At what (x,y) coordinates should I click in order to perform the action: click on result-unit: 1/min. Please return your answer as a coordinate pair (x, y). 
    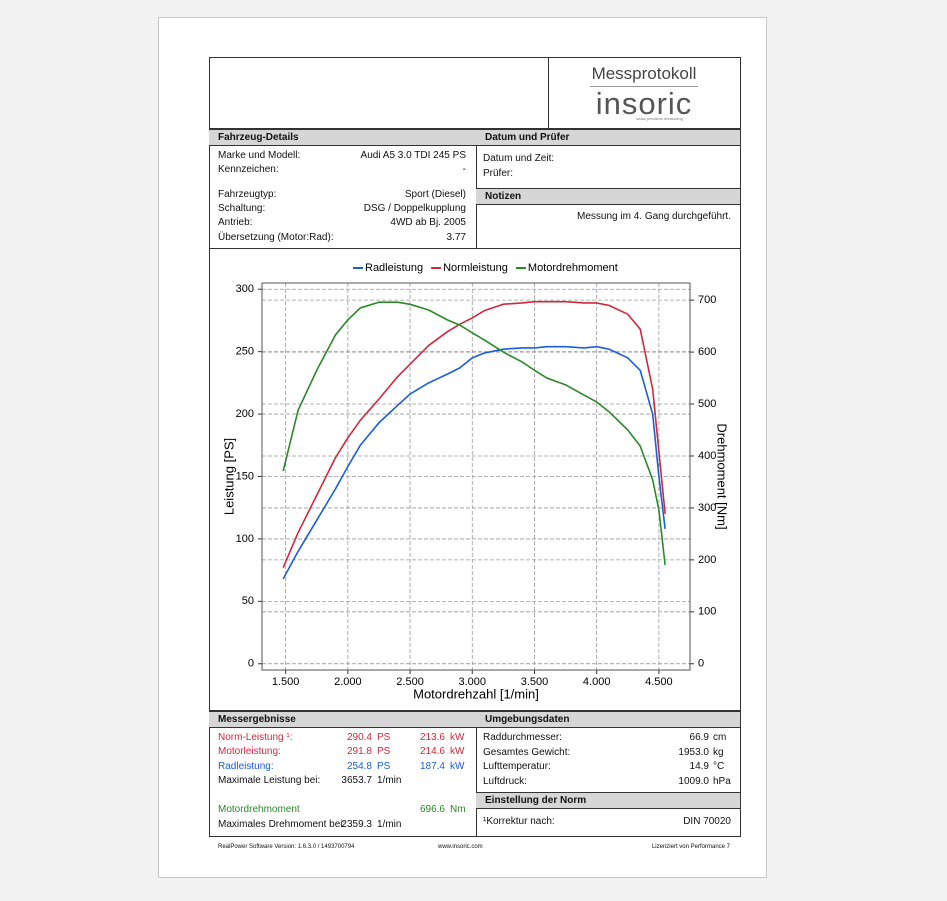
    Looking at the image, I should click on (389, 780).